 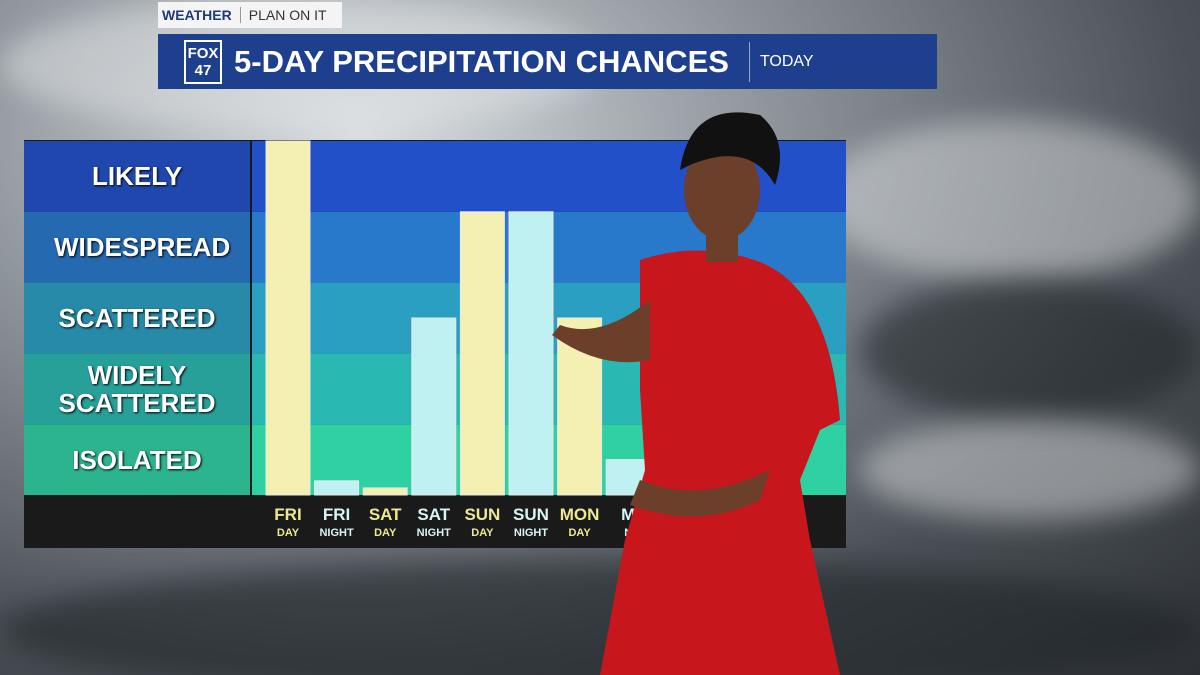 What do you see at coordinates (287, 15) in the screenshot?
I see `slogan: PLAN ON IT` at bounding box center [287, 15].